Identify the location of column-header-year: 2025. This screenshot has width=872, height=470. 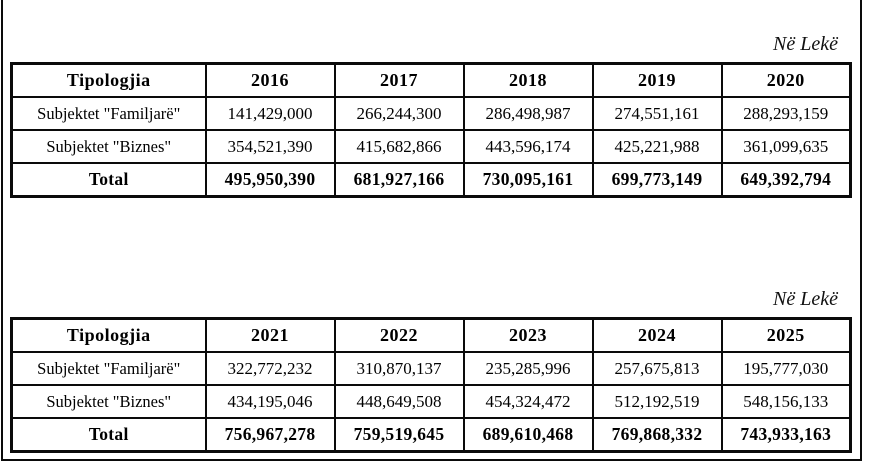
(786, 335).